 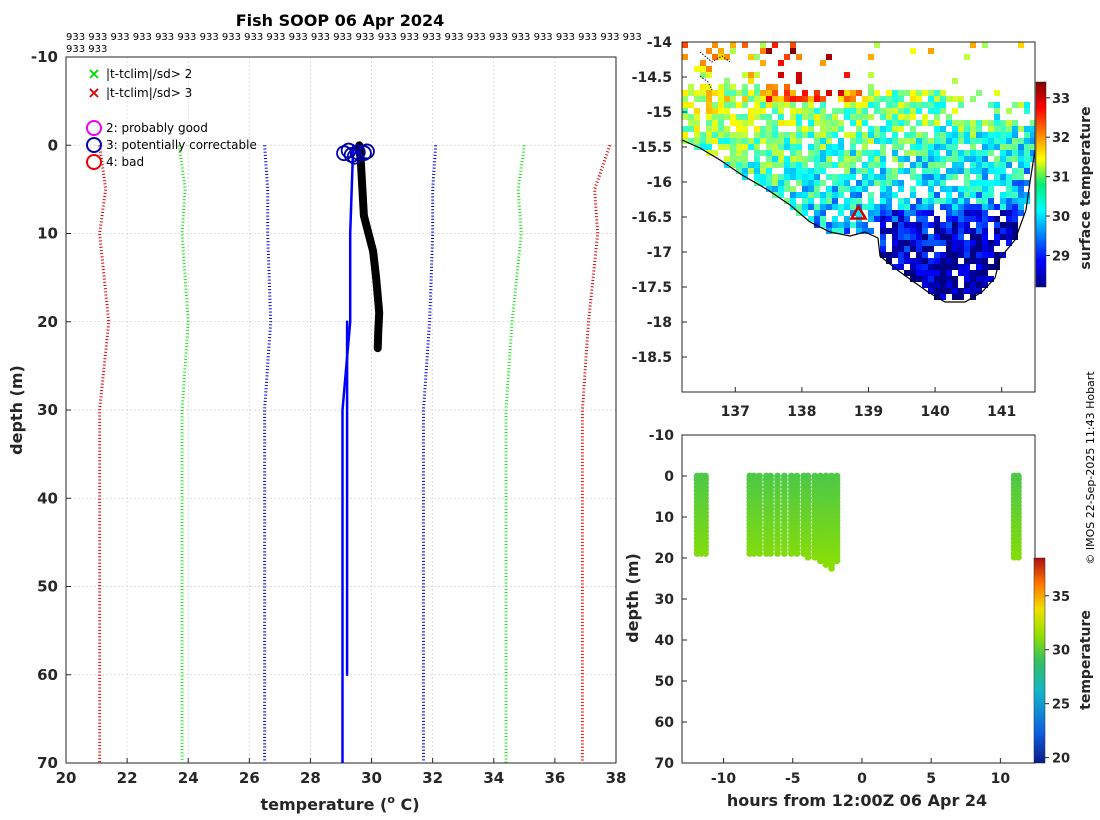 What do you see at coordinates (47, 587) in the screenshot?
I see `profile-y-tick-label: 50` at bounding box center [47, 587].